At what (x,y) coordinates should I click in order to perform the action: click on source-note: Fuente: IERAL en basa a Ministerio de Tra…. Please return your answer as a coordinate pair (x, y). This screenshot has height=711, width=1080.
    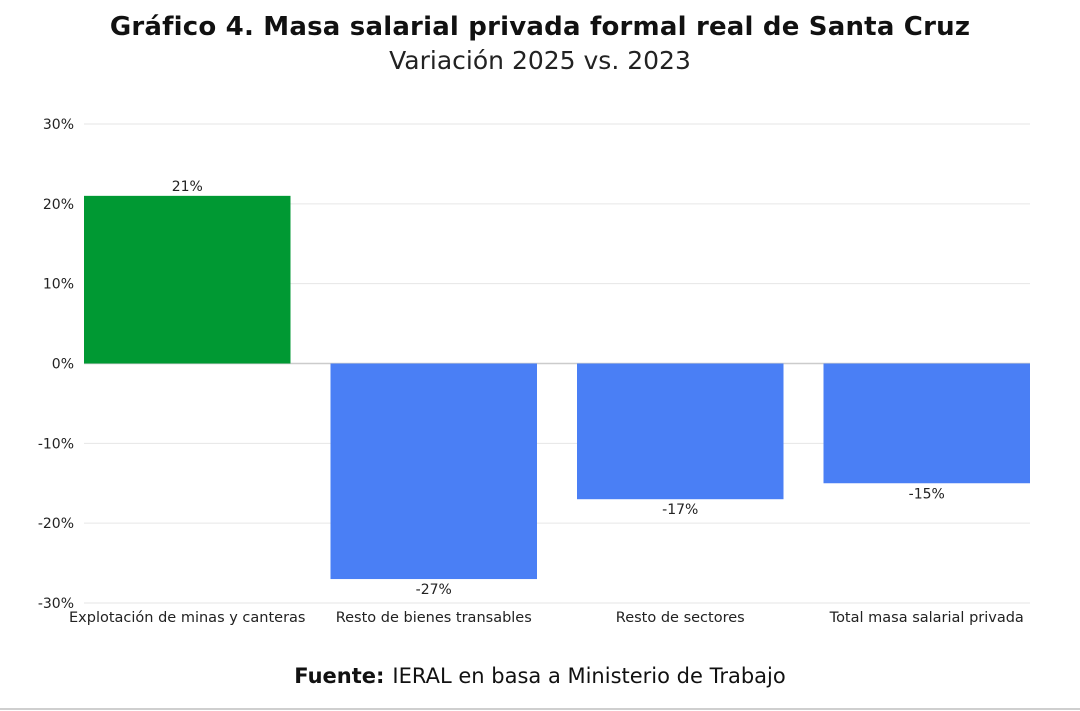
    Looking at the image, I should click on (540, 676).